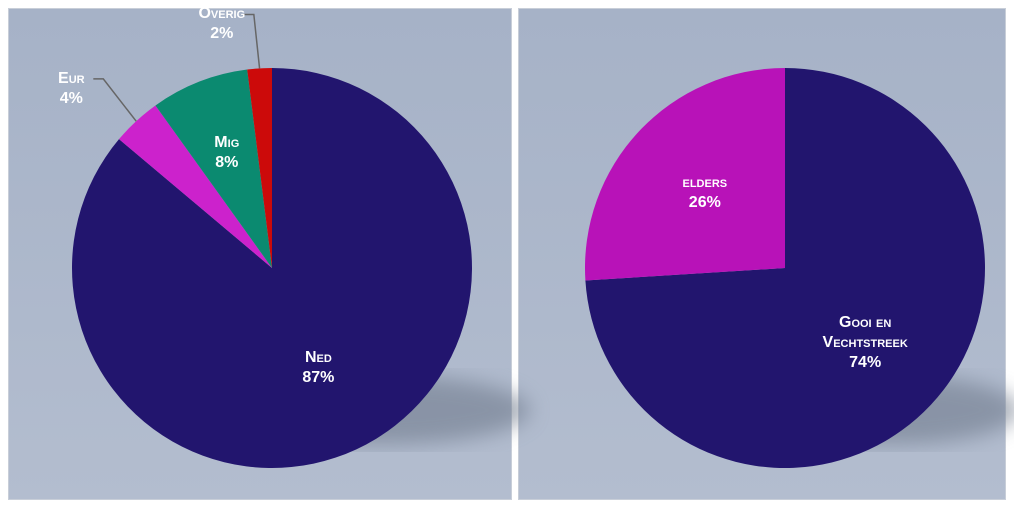 The image size is (1014, 508). I want to click on category-label: Ned, so click(318, 357).